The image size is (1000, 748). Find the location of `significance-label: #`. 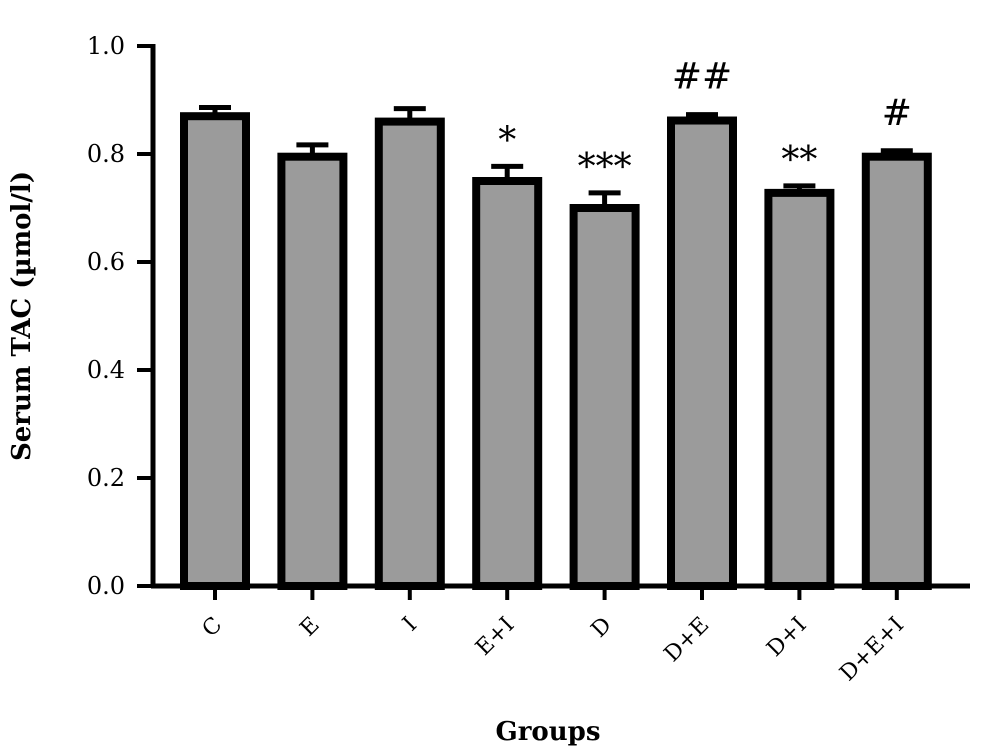

significance-label: # is located at coordinates (897, 113).